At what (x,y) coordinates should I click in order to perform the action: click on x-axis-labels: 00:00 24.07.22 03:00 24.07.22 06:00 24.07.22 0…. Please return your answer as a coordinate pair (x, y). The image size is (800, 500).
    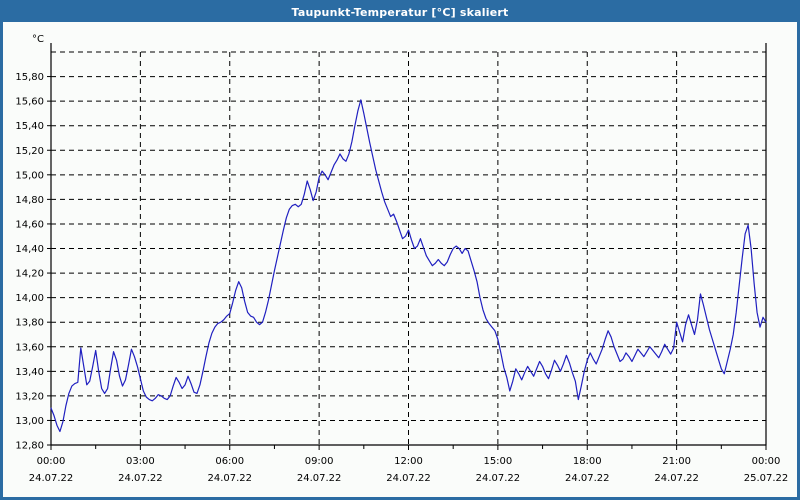
    Looking at the image, I should click on (409, 470).